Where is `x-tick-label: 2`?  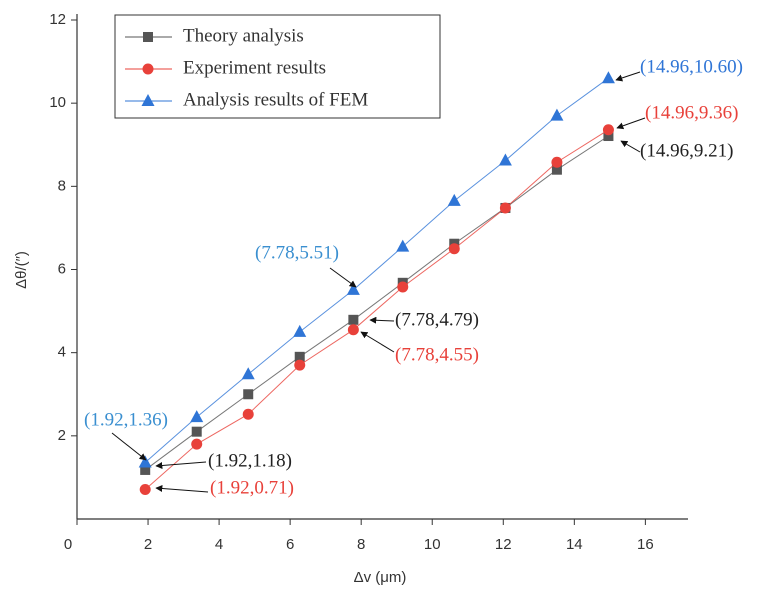
x-tick-label: 2 is located at coordinates (148, 544).